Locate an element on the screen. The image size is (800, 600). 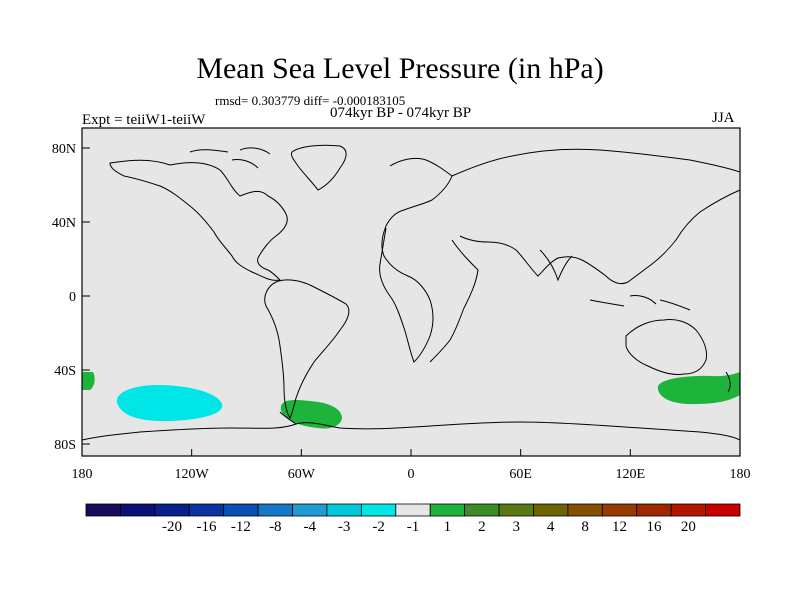
colorbar-label: 2 is located at coordinates (482, 527).